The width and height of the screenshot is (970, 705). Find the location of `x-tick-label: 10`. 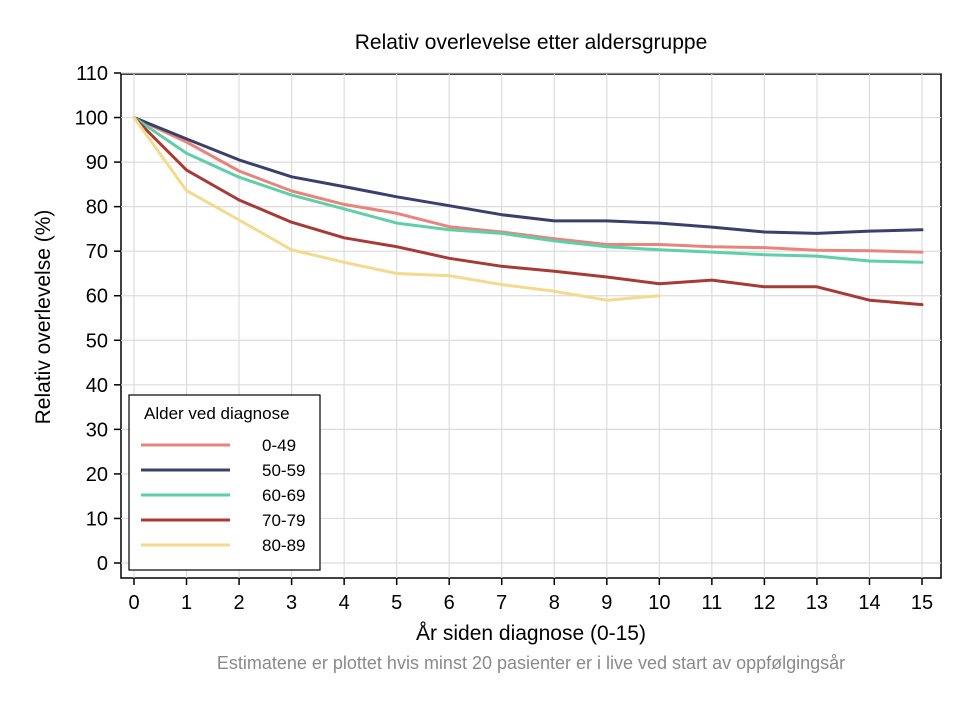

x-tick-label: 10 is located at coordinates (659, 603).